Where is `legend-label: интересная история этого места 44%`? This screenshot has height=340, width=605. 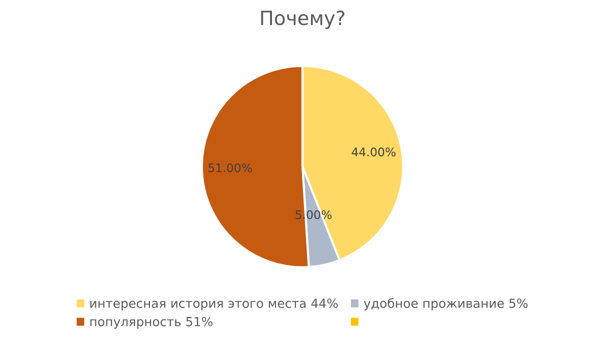
legend-label: интересная история этого места 44% is located at coordinates (214, 304).